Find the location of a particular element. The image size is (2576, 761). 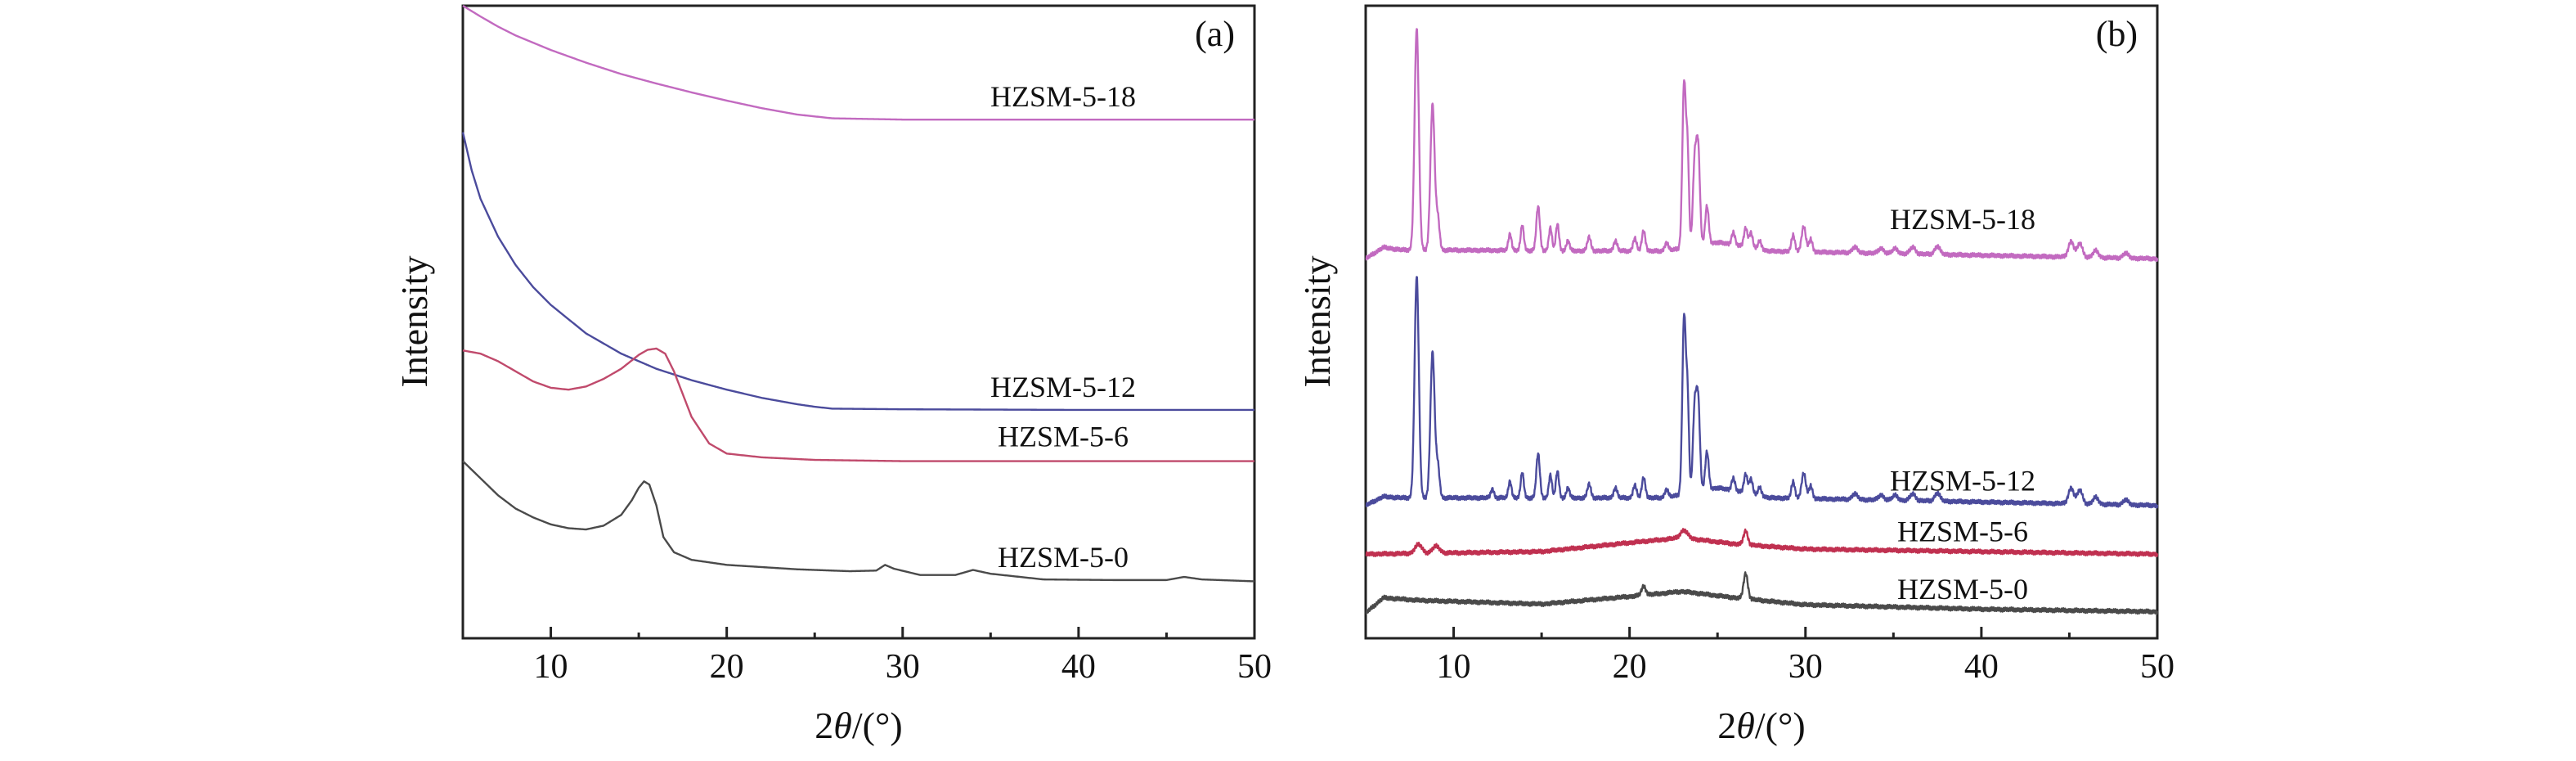

panel-label-b: (b) is located at coordinates (2117, 34).